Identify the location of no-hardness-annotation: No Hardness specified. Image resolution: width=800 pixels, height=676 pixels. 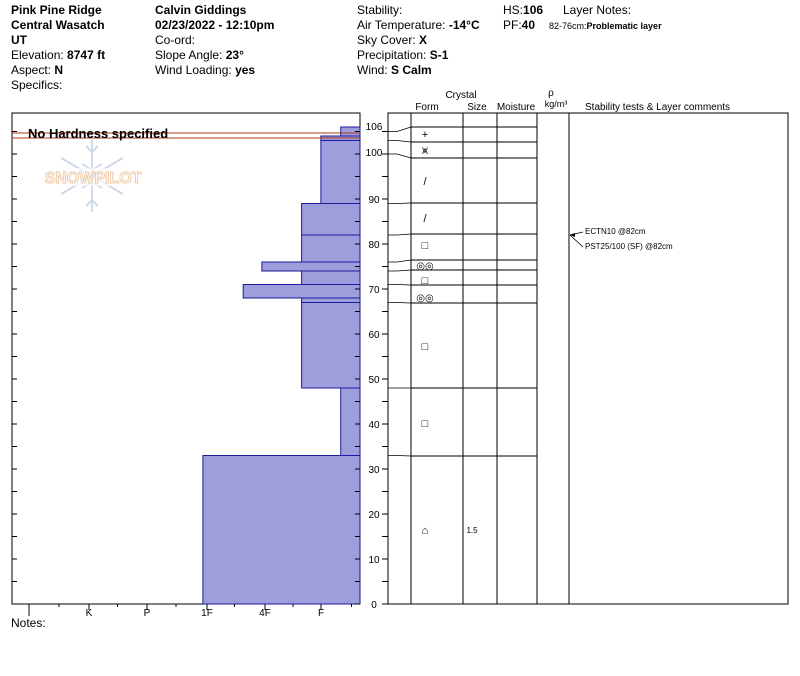
(98, 133).